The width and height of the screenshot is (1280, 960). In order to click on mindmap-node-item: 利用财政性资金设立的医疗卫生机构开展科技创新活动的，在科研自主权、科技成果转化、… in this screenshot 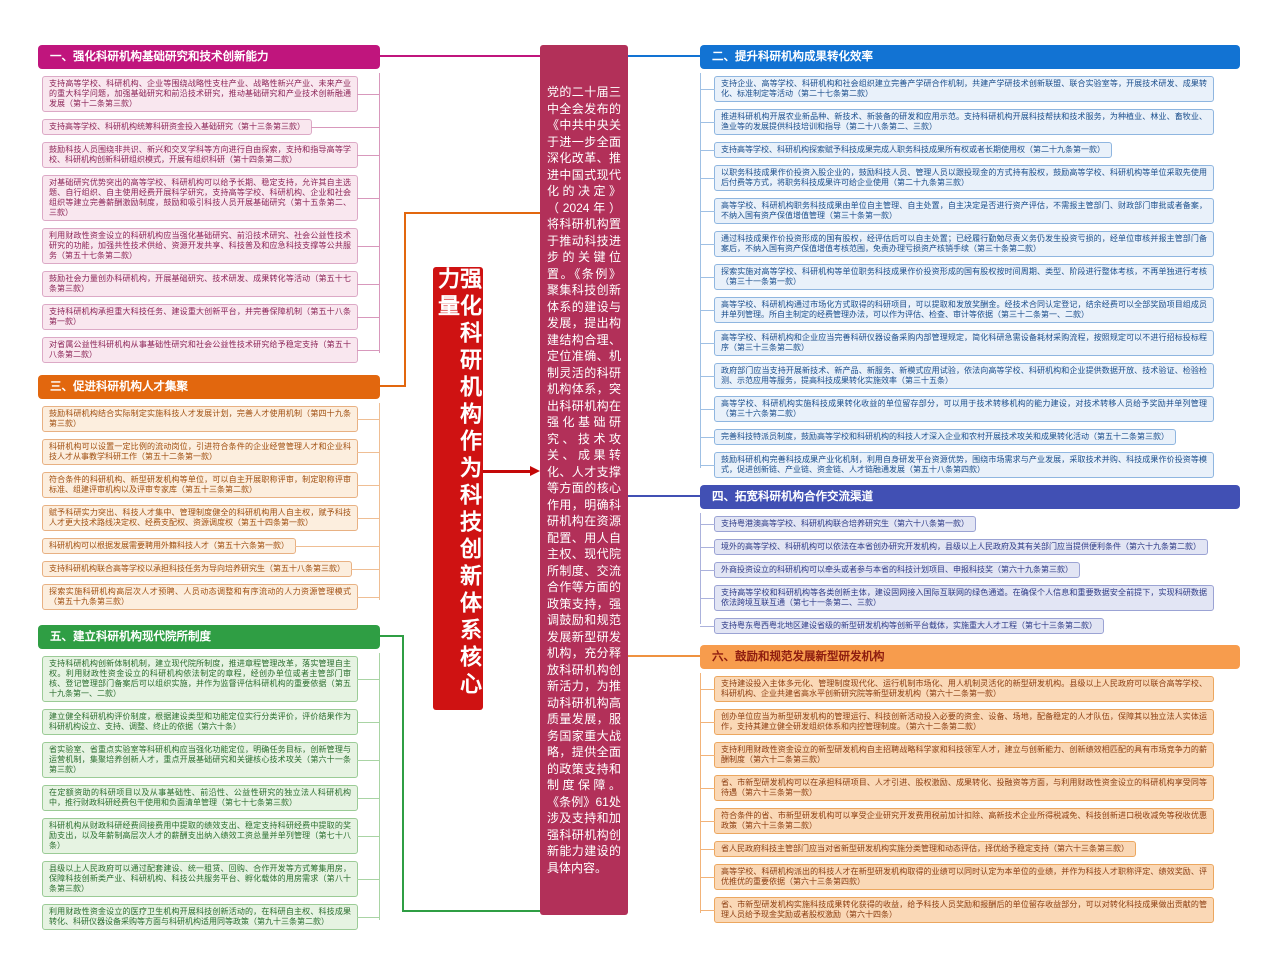, I will do `click(211, 917)`.